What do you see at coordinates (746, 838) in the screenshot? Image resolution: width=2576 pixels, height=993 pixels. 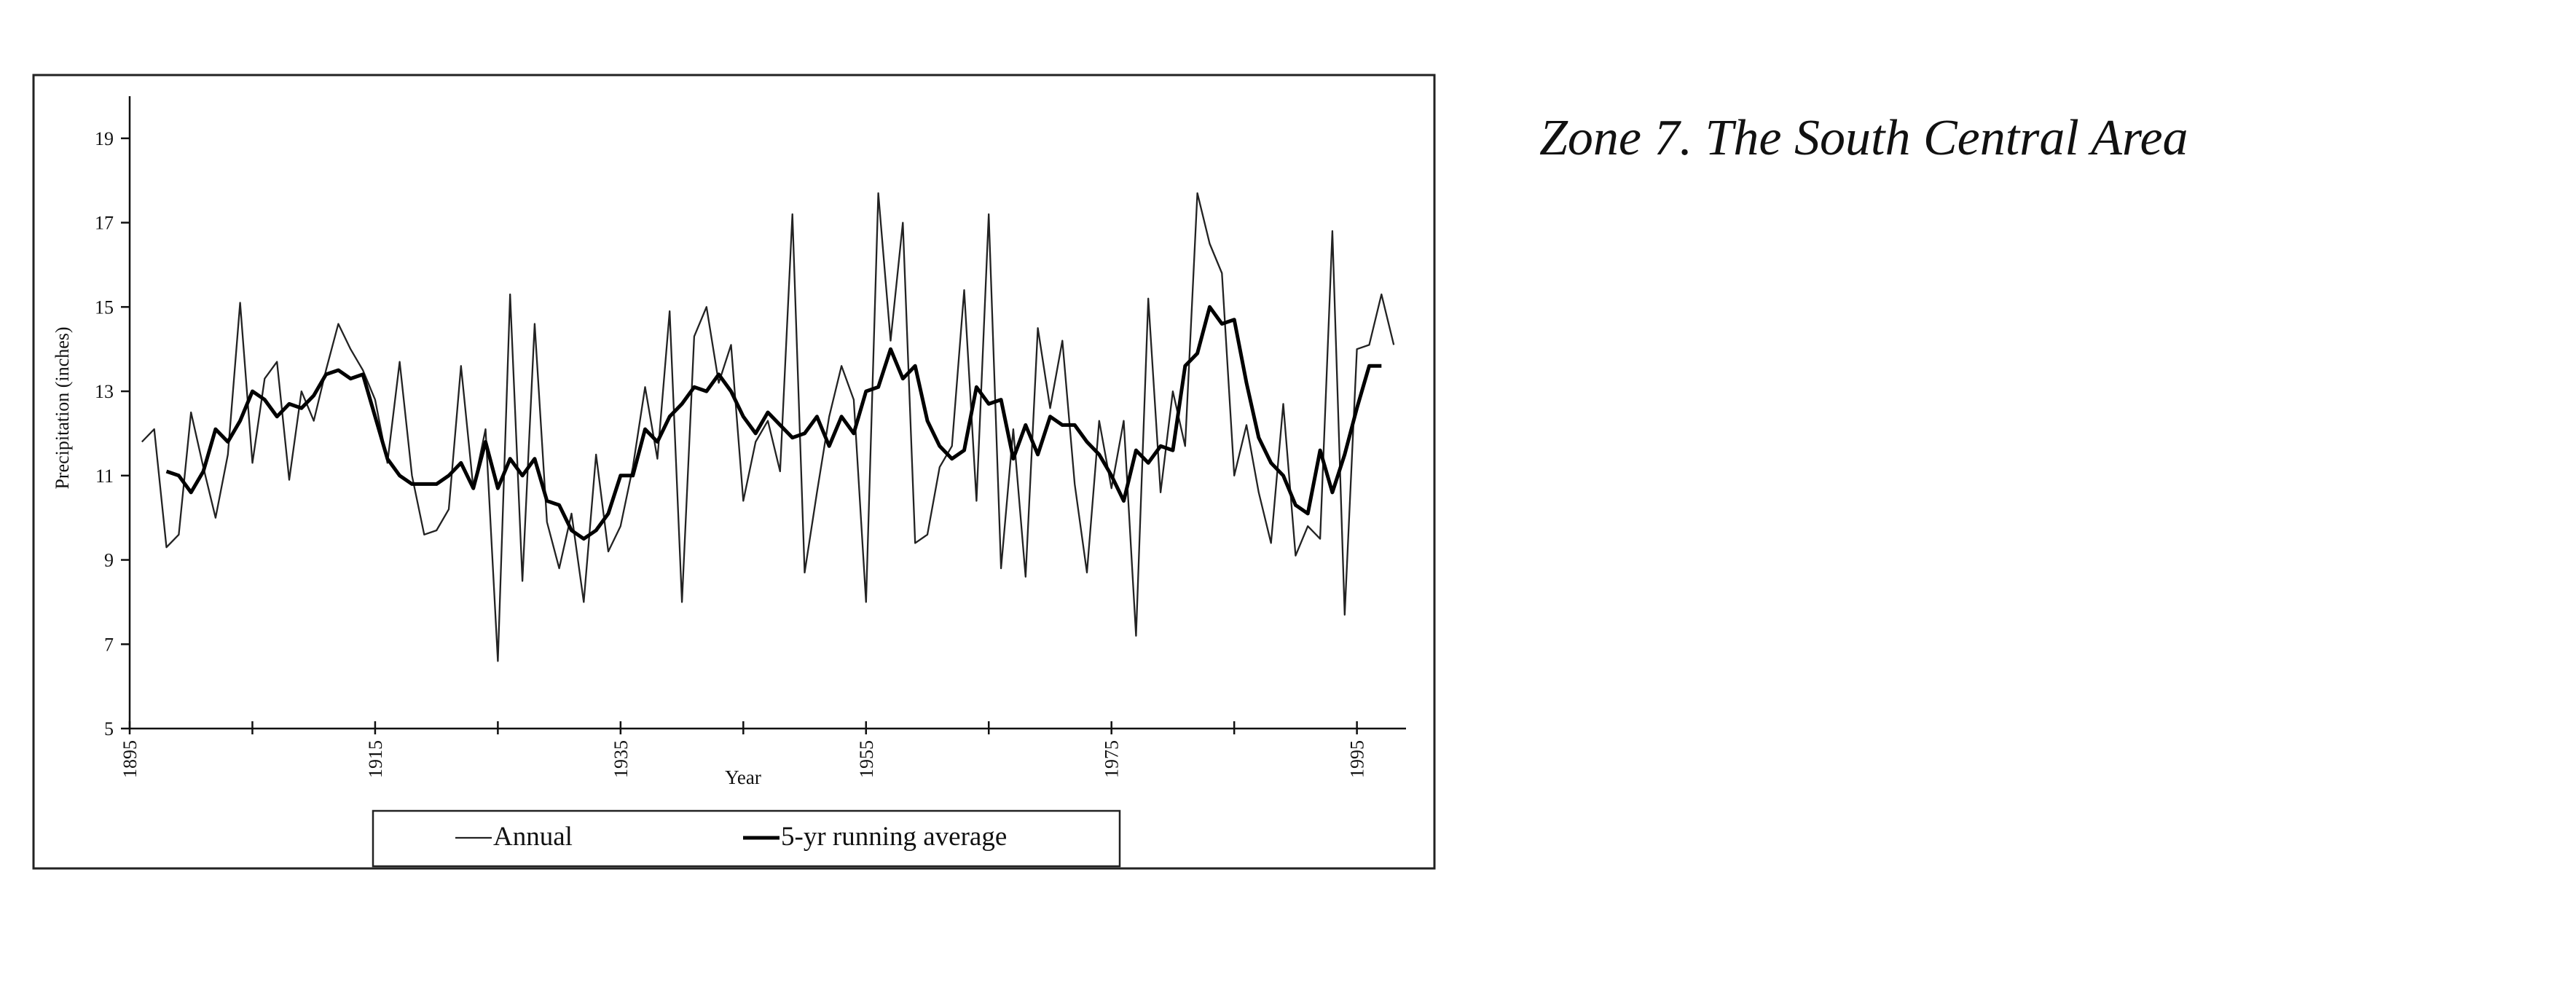 I see `legend-box` at bounding box center [746, 838].